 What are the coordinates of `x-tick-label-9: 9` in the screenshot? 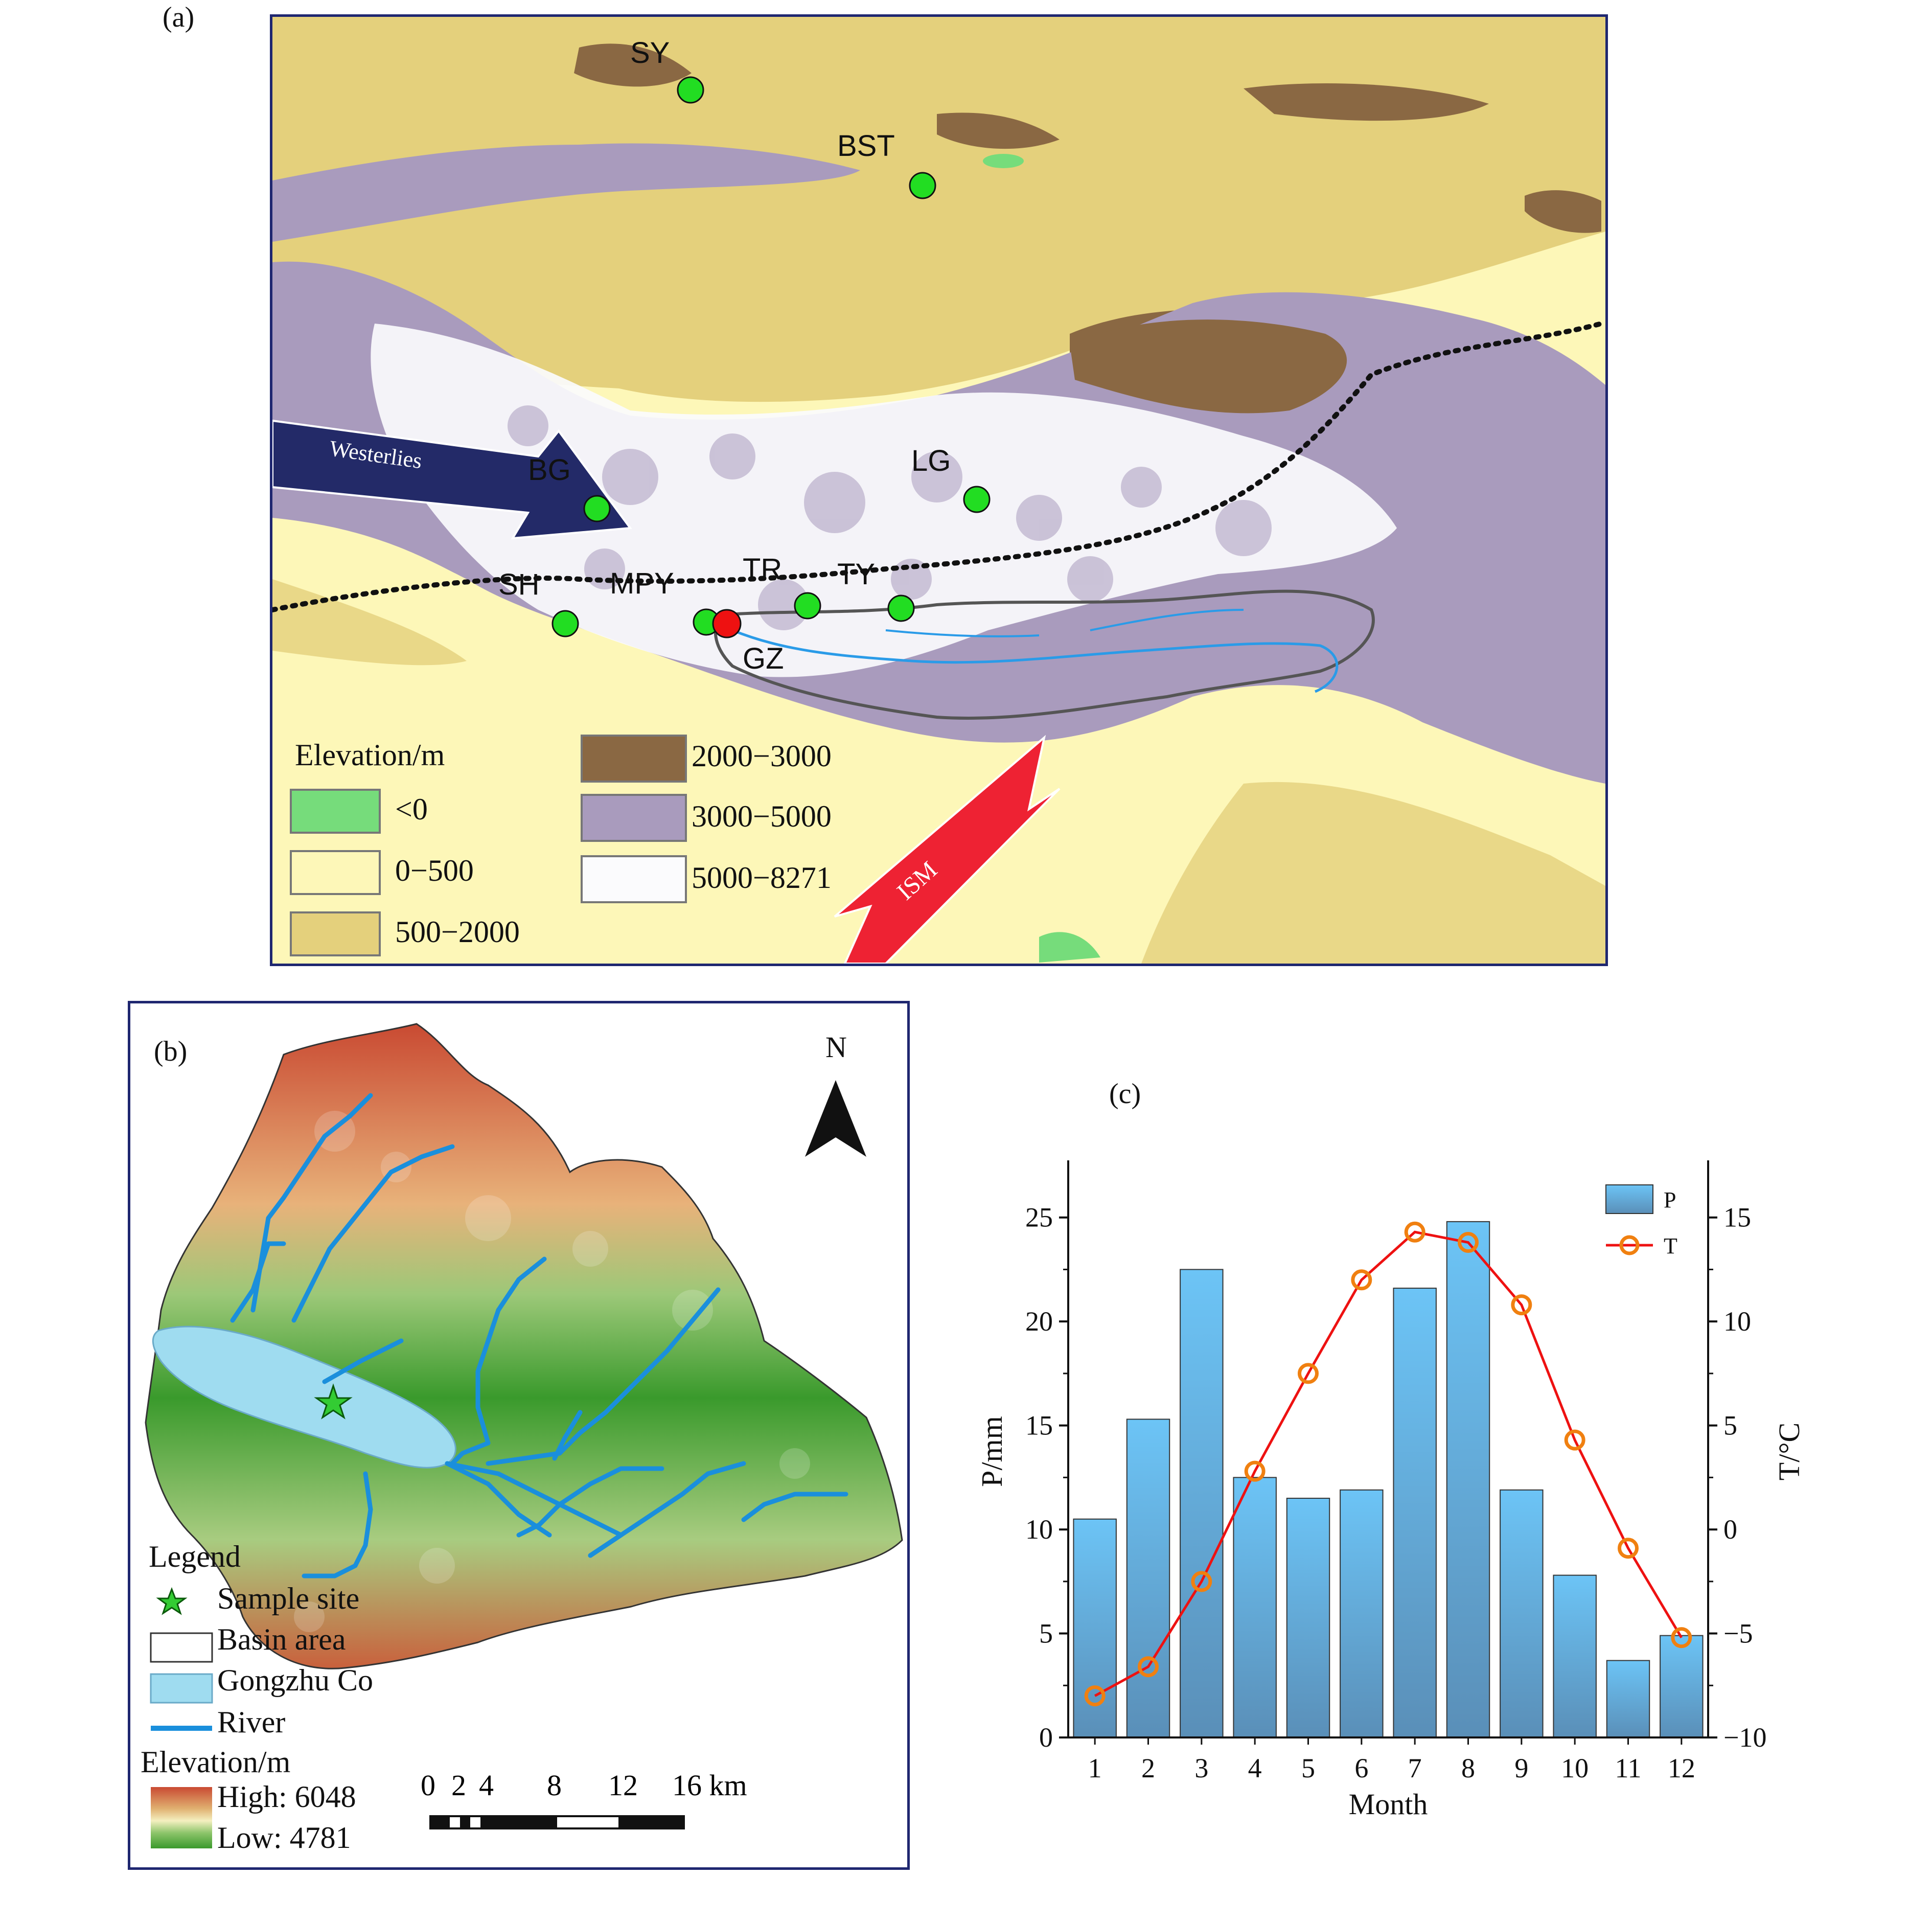 It's located at (1521, 1768).